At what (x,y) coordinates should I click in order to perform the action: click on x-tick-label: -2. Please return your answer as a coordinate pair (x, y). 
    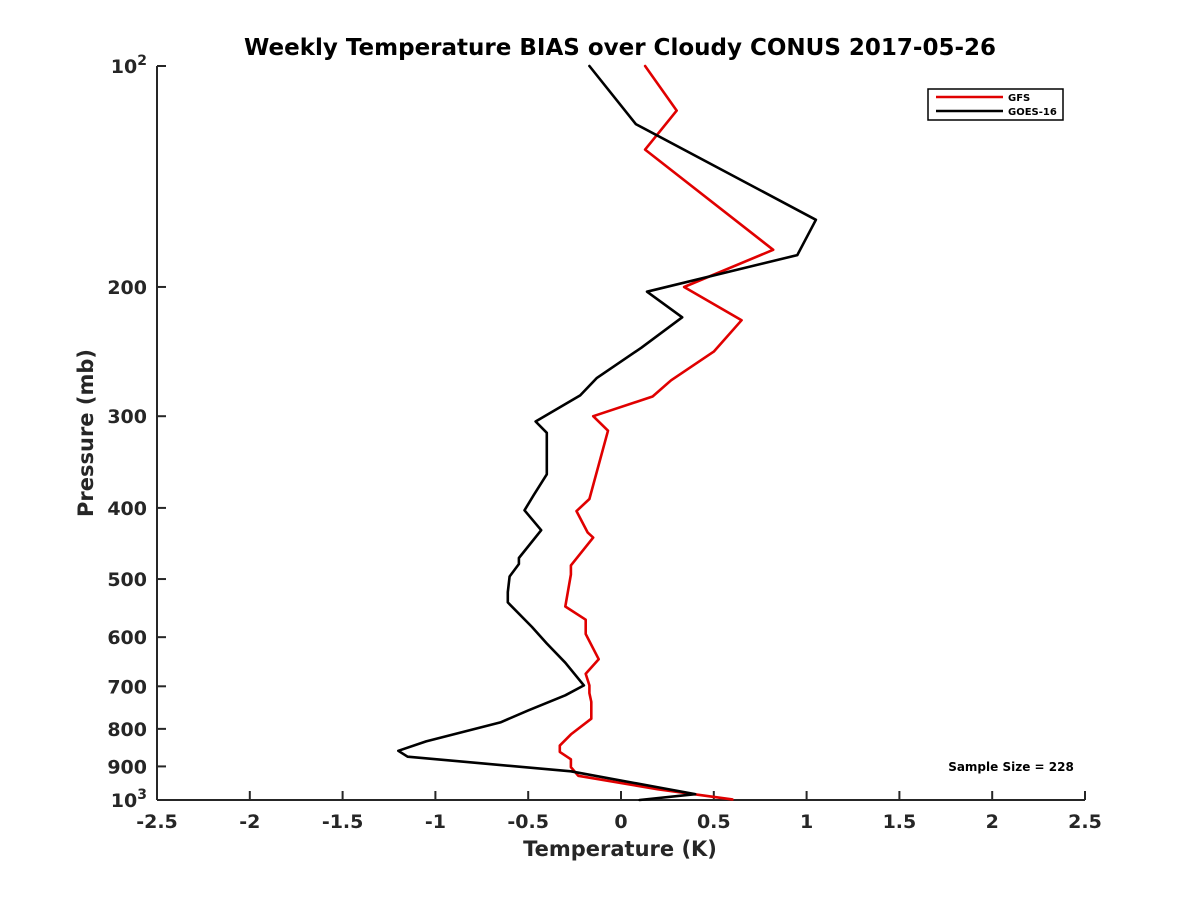
    Looking at the image, I should click on (249, 822).